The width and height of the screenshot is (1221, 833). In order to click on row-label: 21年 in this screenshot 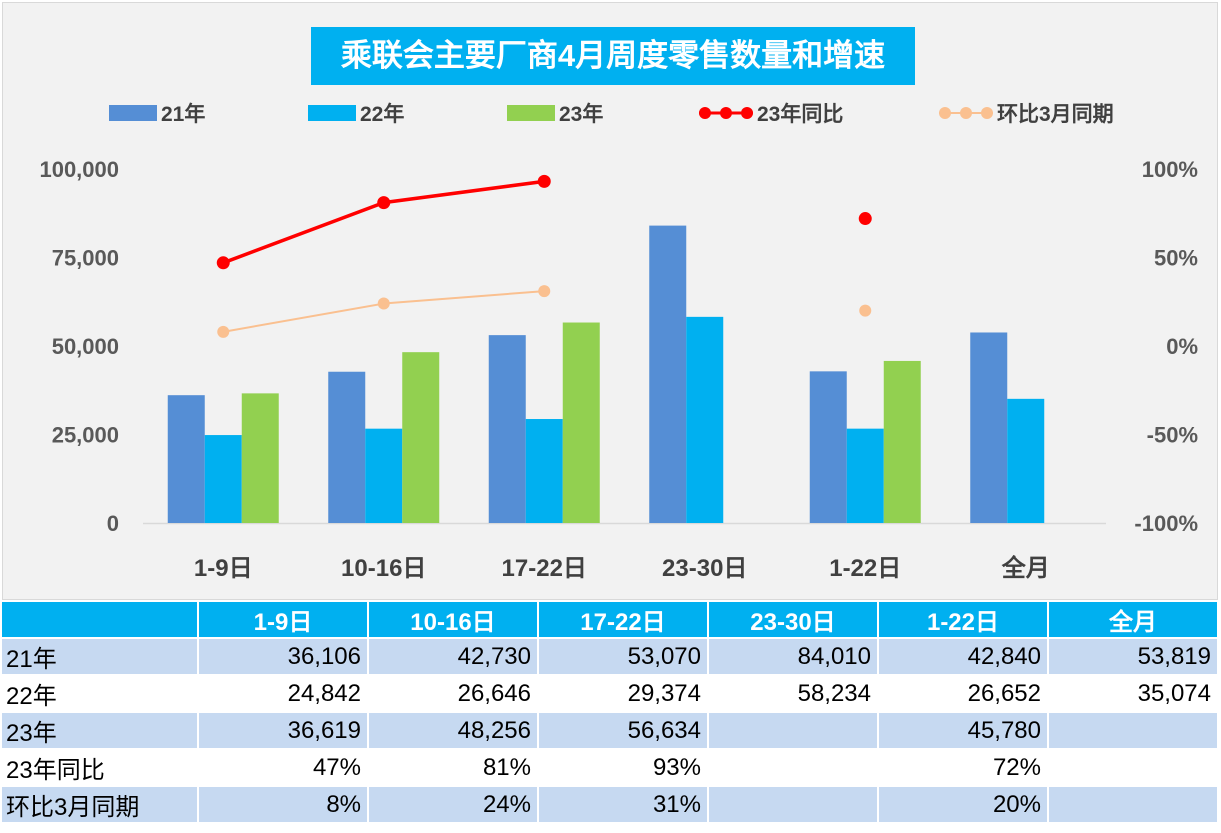, I will do `click(100, 657)`.